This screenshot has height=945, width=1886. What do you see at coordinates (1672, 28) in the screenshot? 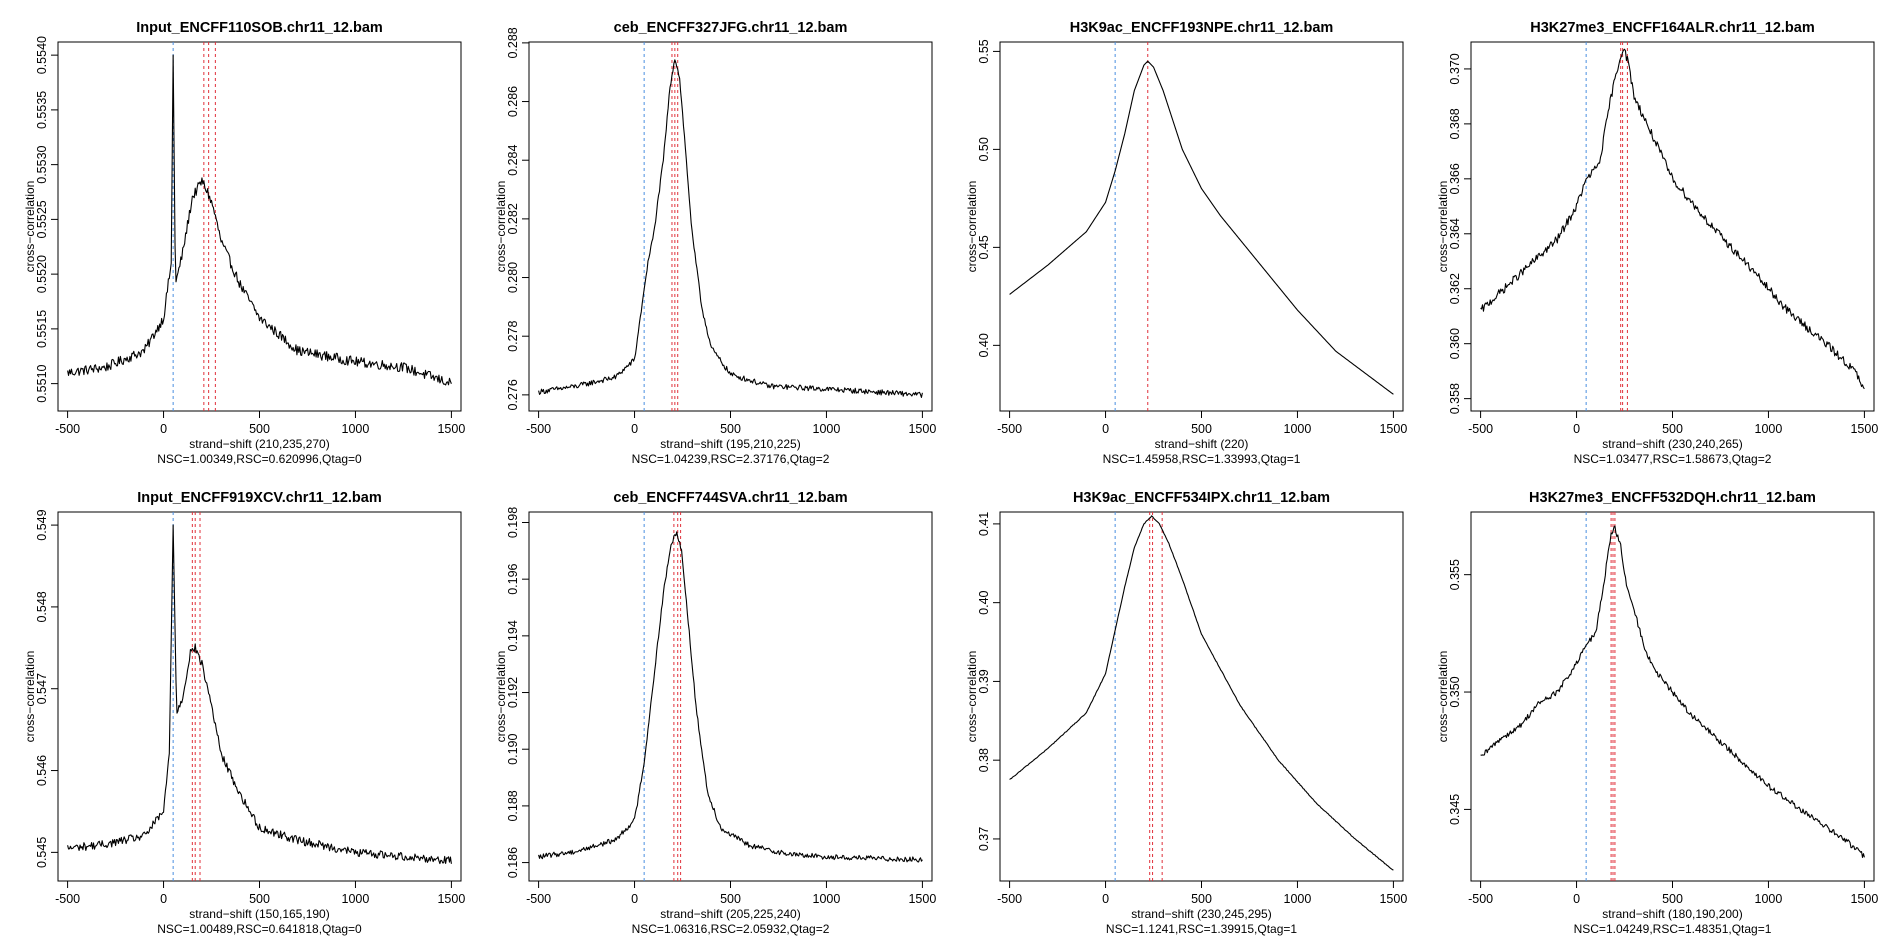
I see `chart-title: H3K27me3_ENCFF164ALR.chr11_12.bam` at bounding box center [1672, 28].